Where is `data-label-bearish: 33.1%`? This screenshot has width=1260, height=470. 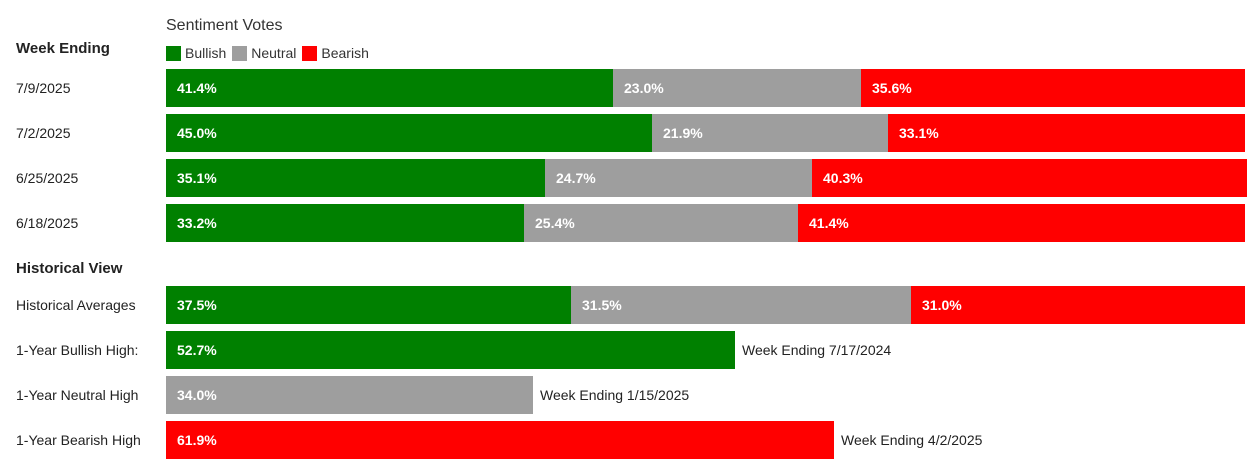
data-label-bearish: 33.1% is located at coordinates (919, 133).